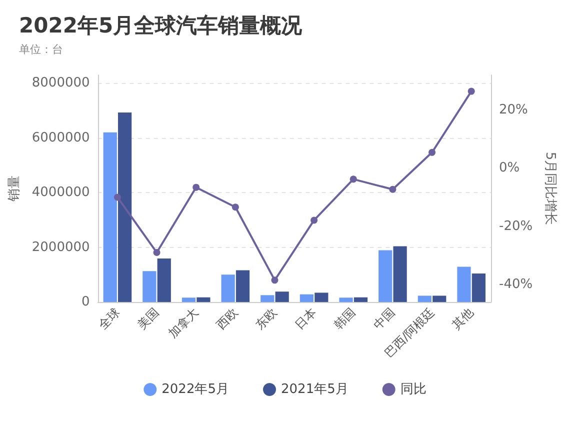  What do you see at coordinates (61, 138) in the screenshot?
I see `y-tick-label: 6000000` at bounding box center [61, 138].